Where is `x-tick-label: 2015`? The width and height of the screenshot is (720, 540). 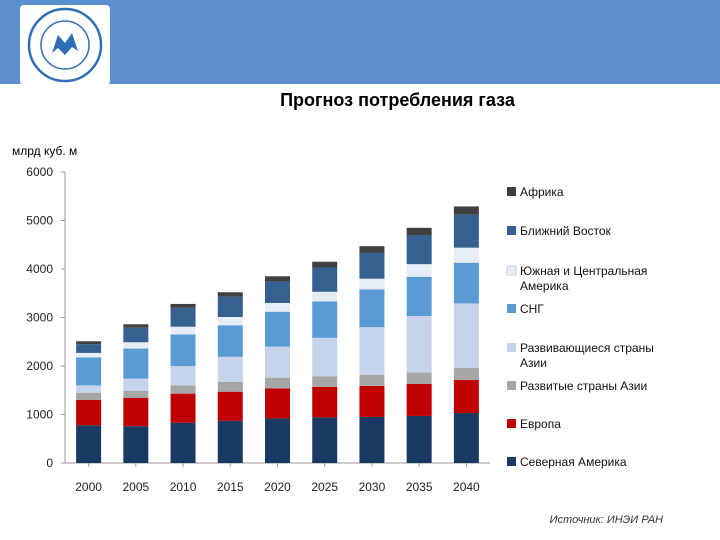 x-tick-label: 2015 is located at coordinates (230, 487).